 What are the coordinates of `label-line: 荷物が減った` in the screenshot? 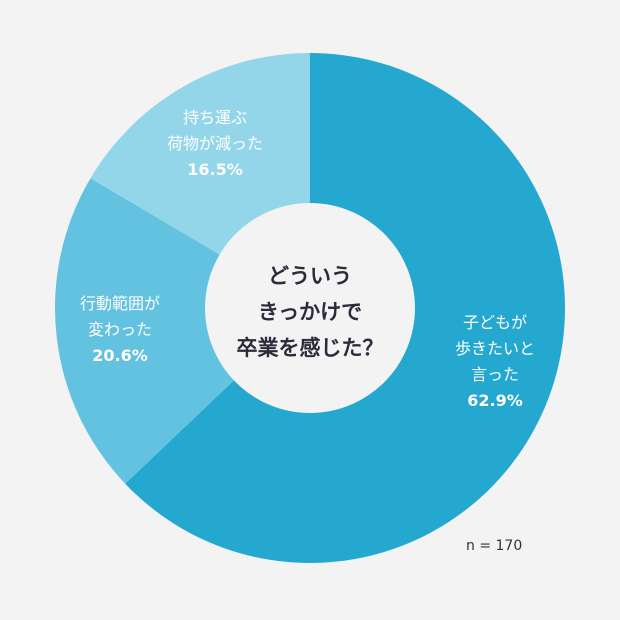 It's located at (214, 143).